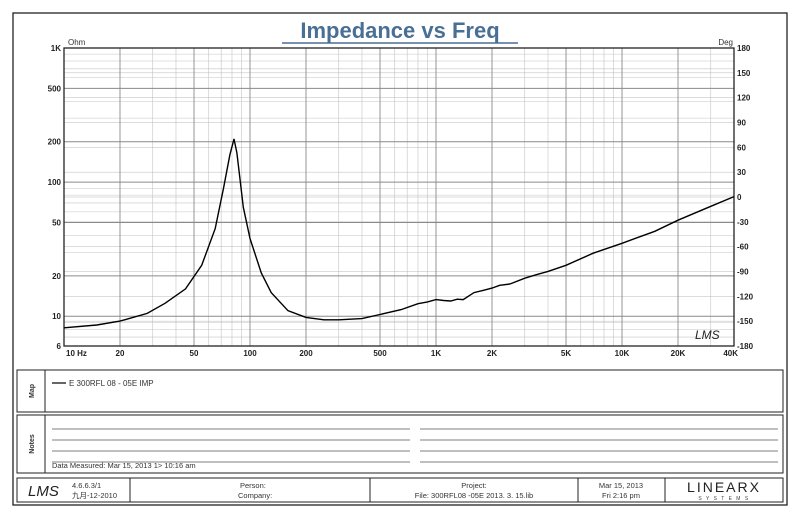 The width and height of the screenshot is (800, 515). Describe the element at coordinates (120, 353) in the screenshot. I see `x-tick-label: 20` at that location.